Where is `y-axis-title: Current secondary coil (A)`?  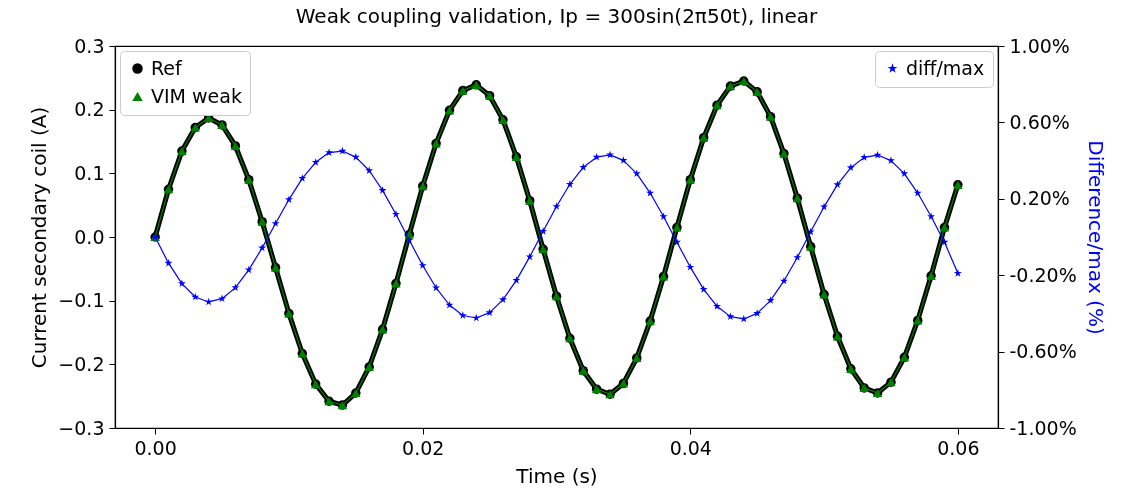 y-axis-title: Current secondary coil (A) is located at coordinates (39, 237).